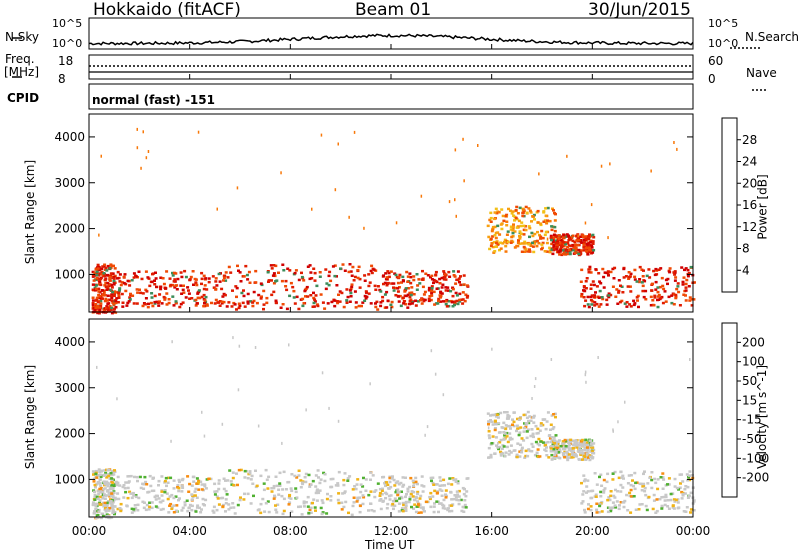 The height and width of the screenshot is (554, 800). Describe the element at coordinates (69, 342) in the screenshot. I see `y-tick-label: 4000` at that location.